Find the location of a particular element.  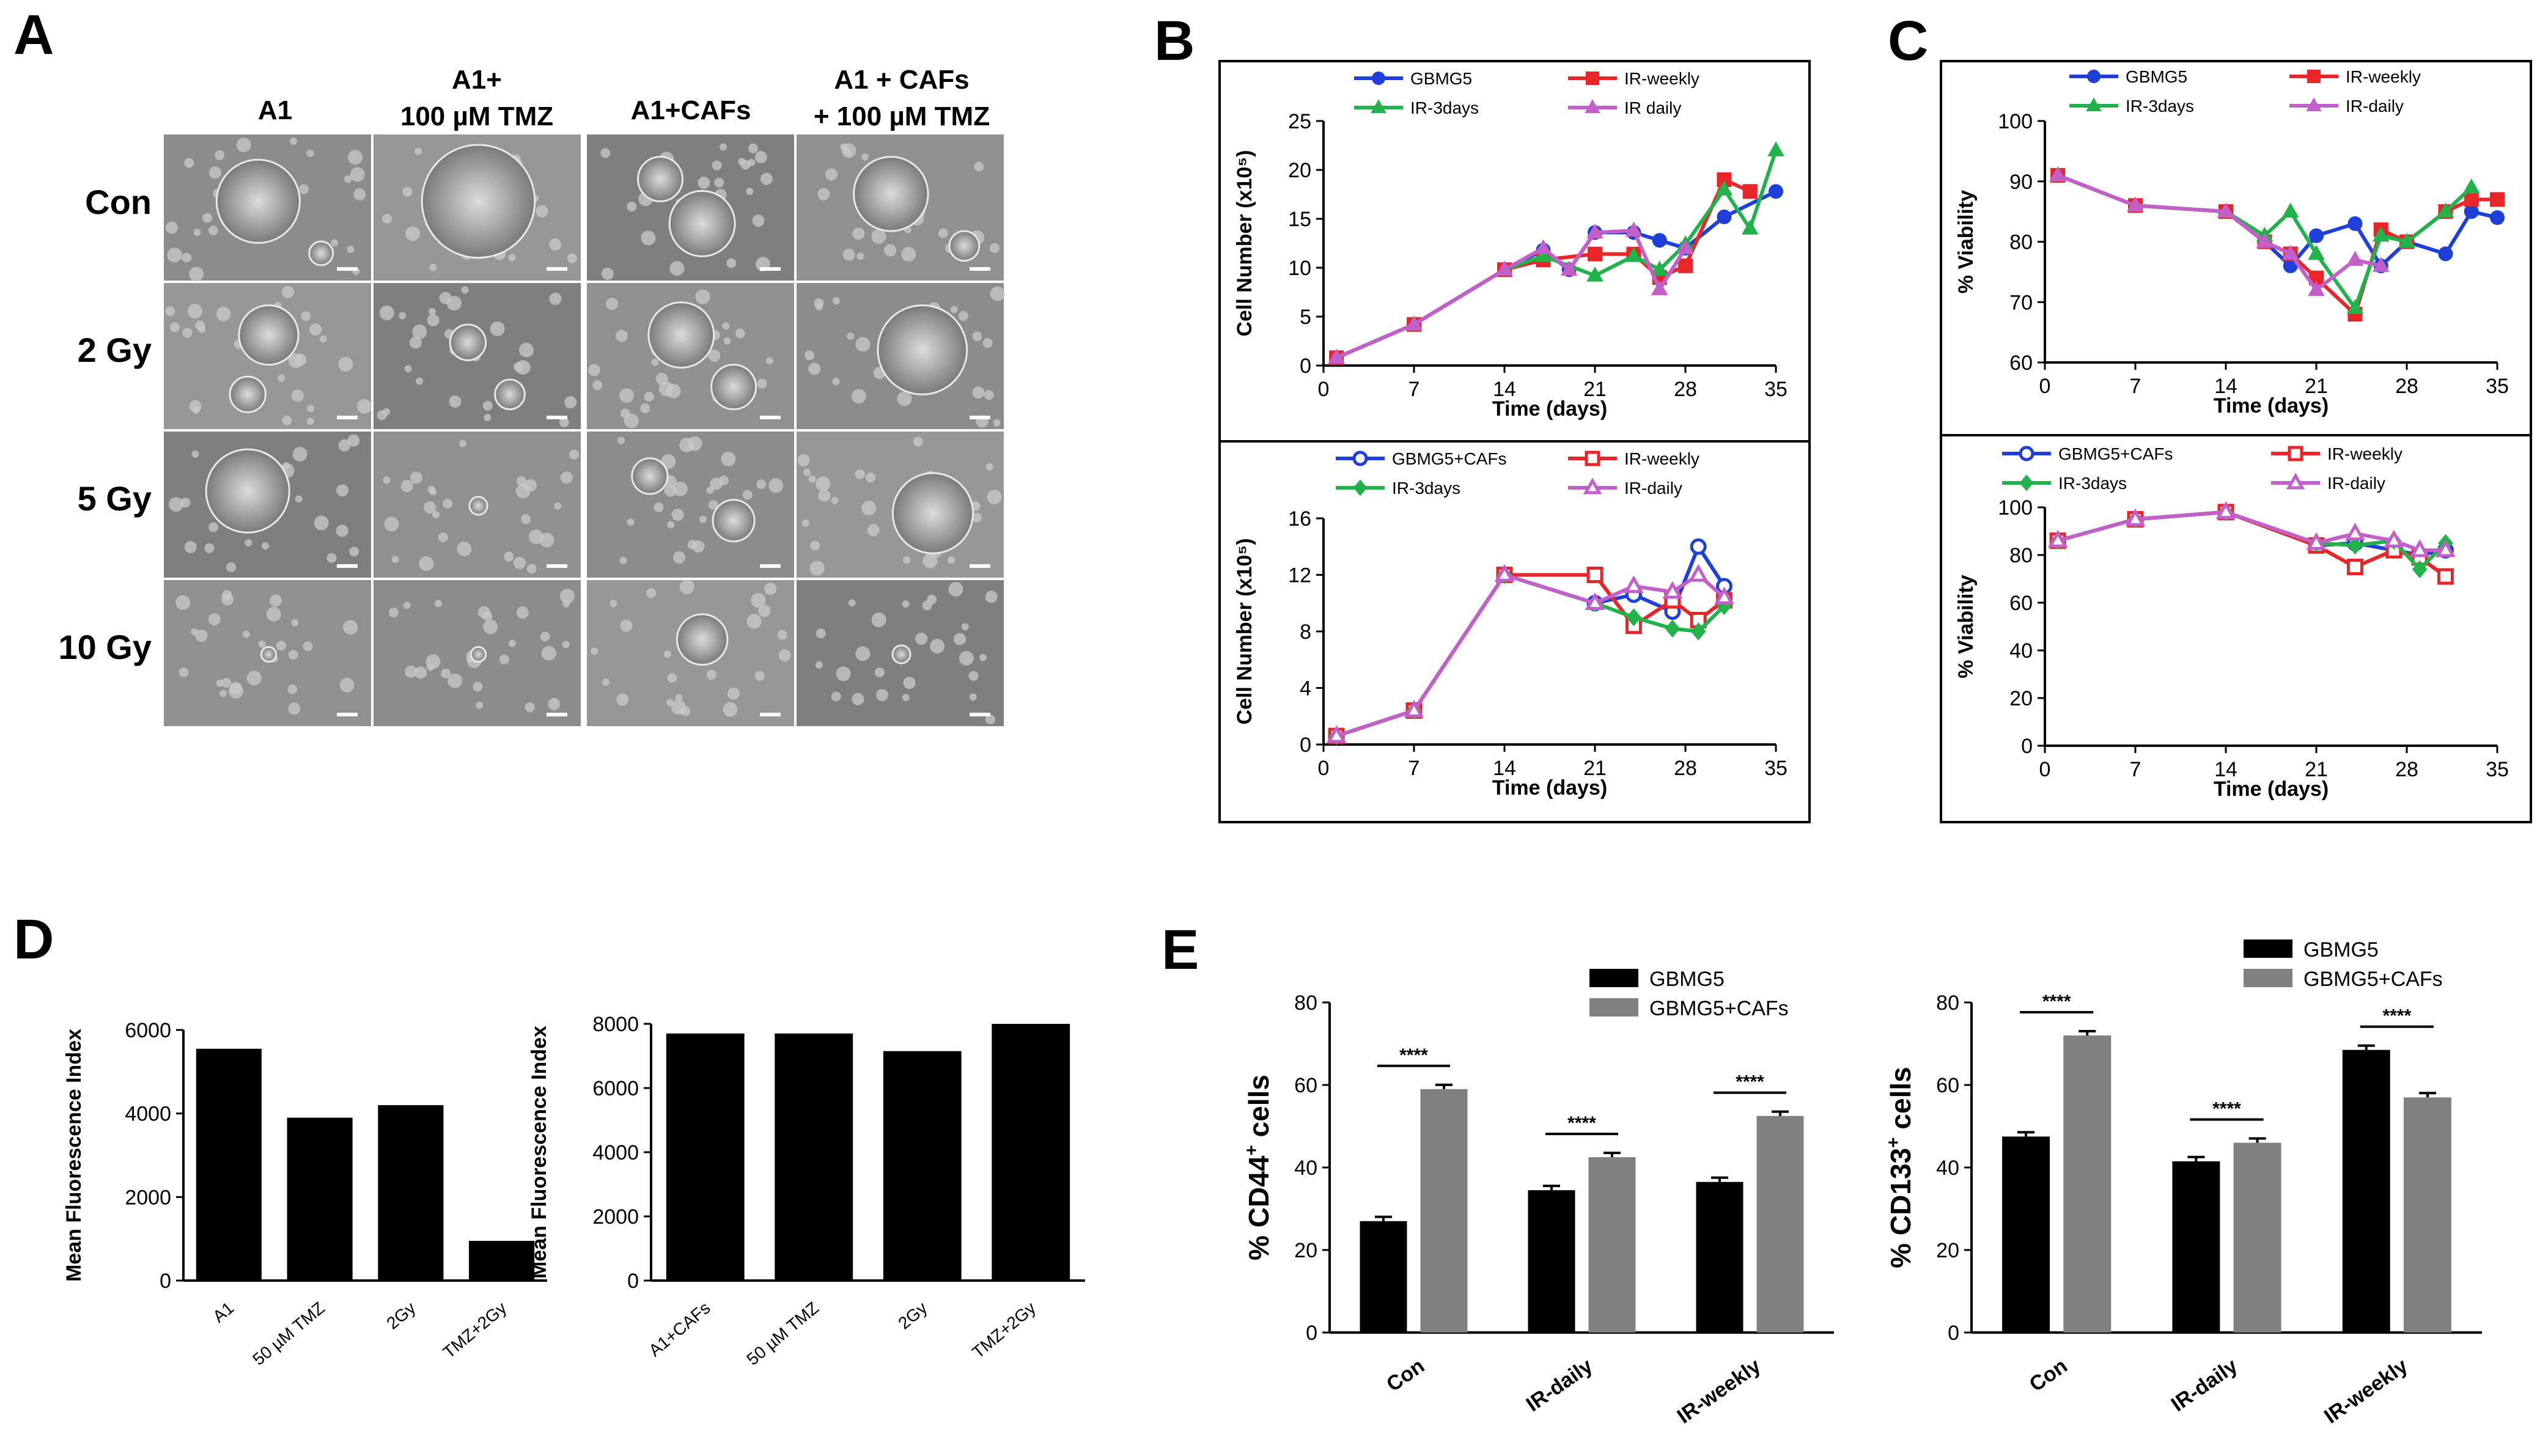

x-tick-label: 35 is located at coordinates (2497, 386).